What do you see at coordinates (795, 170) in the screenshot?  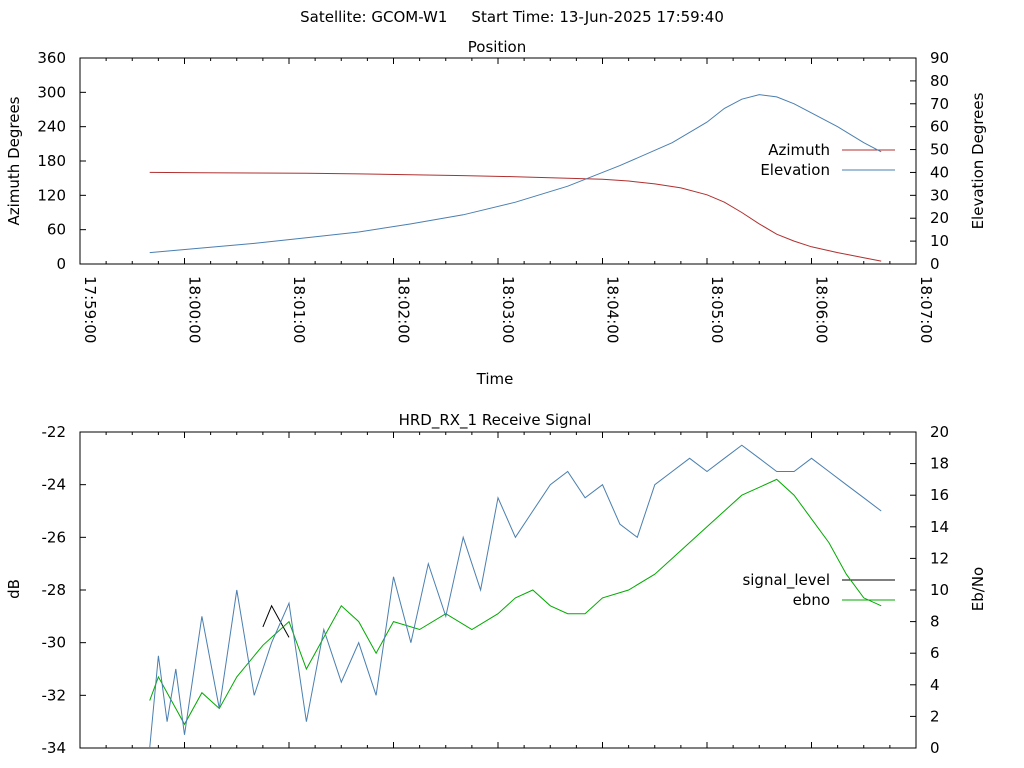 I see `legend-label: Elevation` at bounding box center [795, 170].